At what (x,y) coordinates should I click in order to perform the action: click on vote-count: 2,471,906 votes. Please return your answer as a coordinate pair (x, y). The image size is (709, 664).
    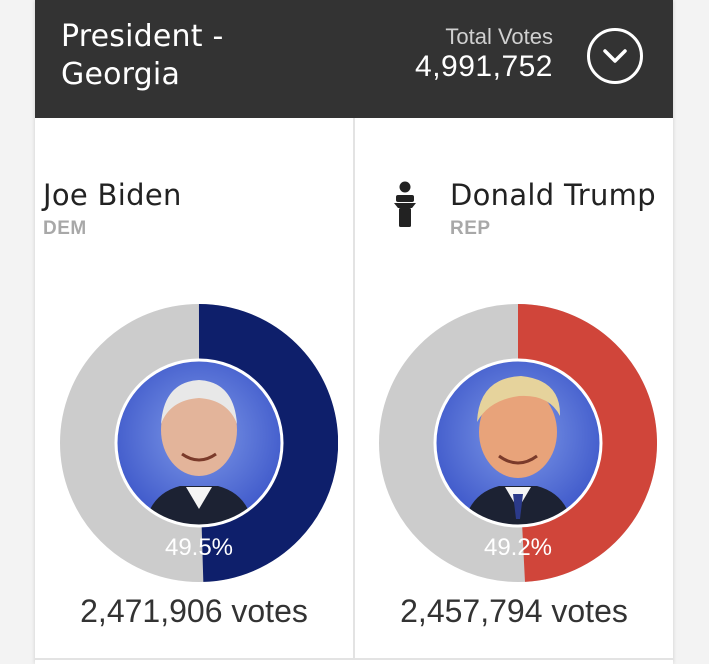
    Looking at the image, I should click on (194, 611).